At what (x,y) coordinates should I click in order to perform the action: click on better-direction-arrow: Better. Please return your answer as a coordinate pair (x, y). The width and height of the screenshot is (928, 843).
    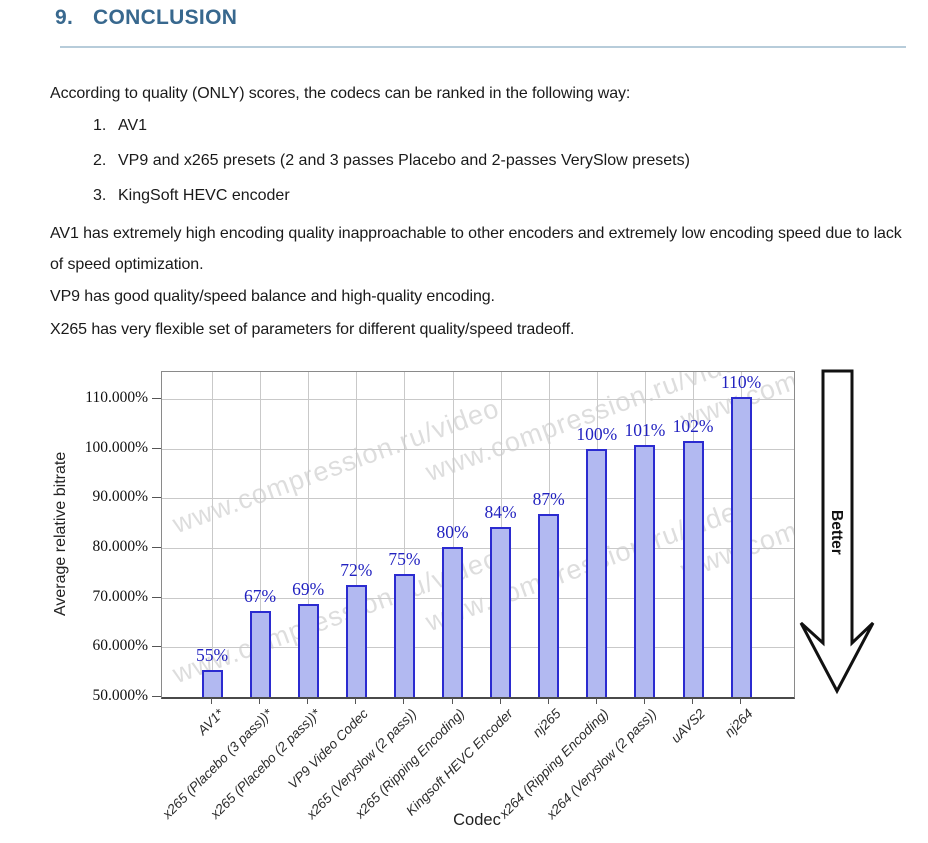
    Looking at the image, I should click on (837, 533).